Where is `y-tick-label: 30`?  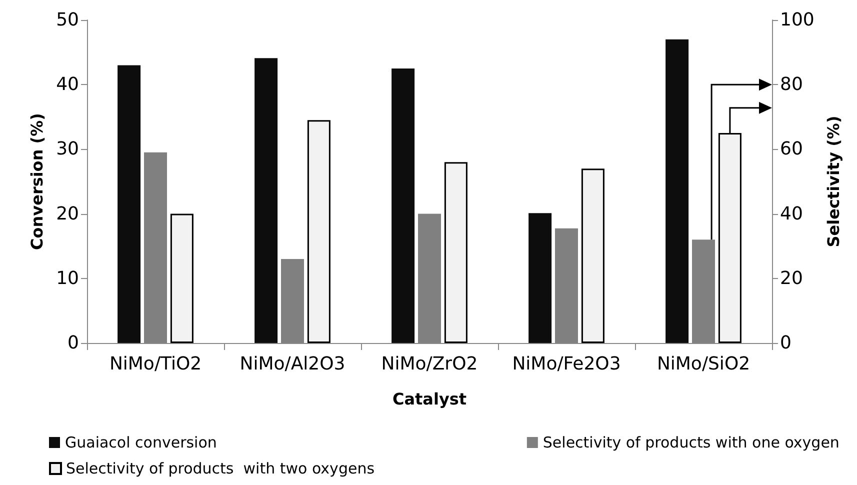 y-tick-label: 30 is located at coordinates (67, 149).